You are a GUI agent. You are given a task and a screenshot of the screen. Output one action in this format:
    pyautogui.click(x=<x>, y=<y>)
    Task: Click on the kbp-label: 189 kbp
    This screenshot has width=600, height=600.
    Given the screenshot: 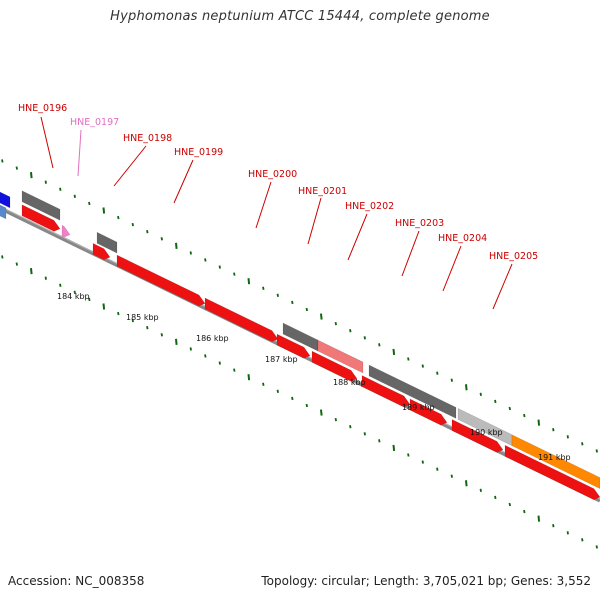 What is the action you would take?
    pyautogui.click(x=418, y=407)
    